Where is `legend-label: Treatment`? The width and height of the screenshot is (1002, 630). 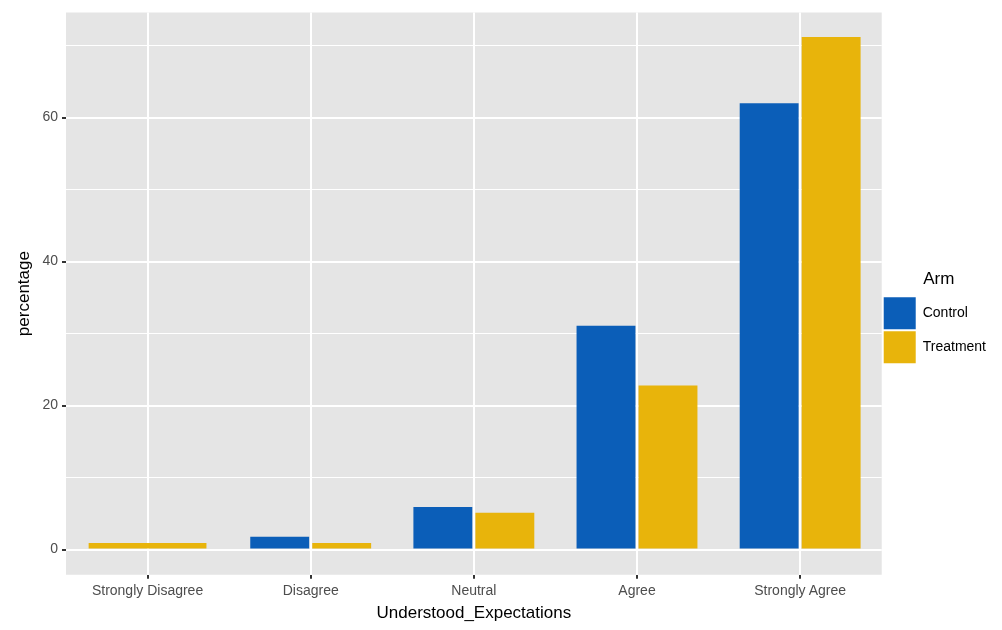 legend-label: Treatment is located at coordinates (954, 346).